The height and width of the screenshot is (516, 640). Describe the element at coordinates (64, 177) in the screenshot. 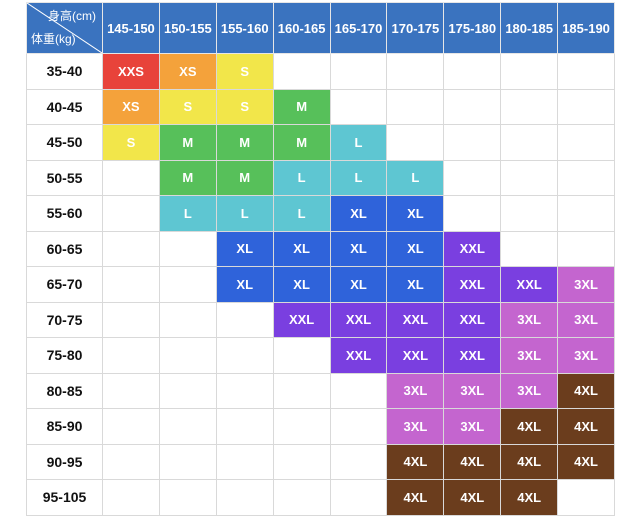

I see `weight-row-label: 50-55` at that location.